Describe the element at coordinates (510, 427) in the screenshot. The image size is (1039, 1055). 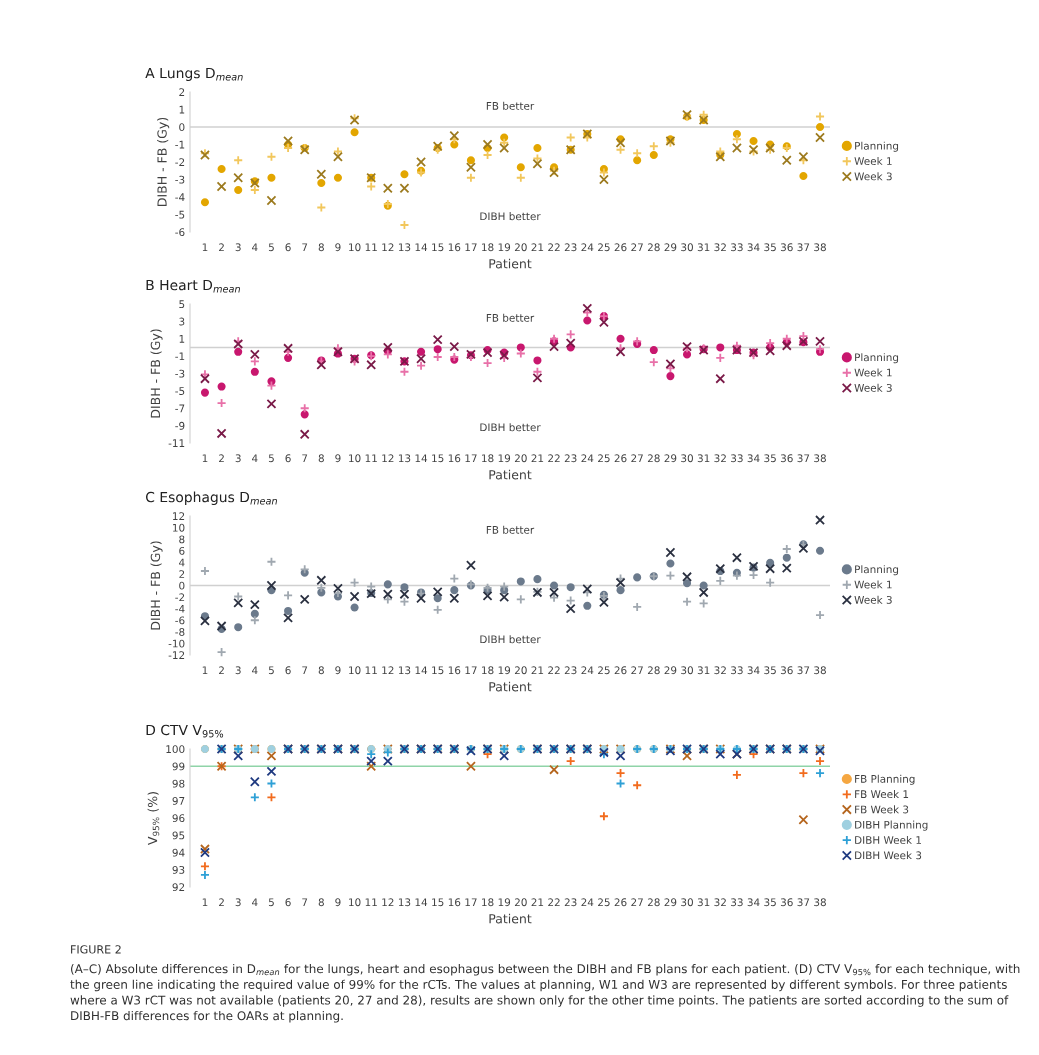
I see `annotation: DIBH better` at that location.